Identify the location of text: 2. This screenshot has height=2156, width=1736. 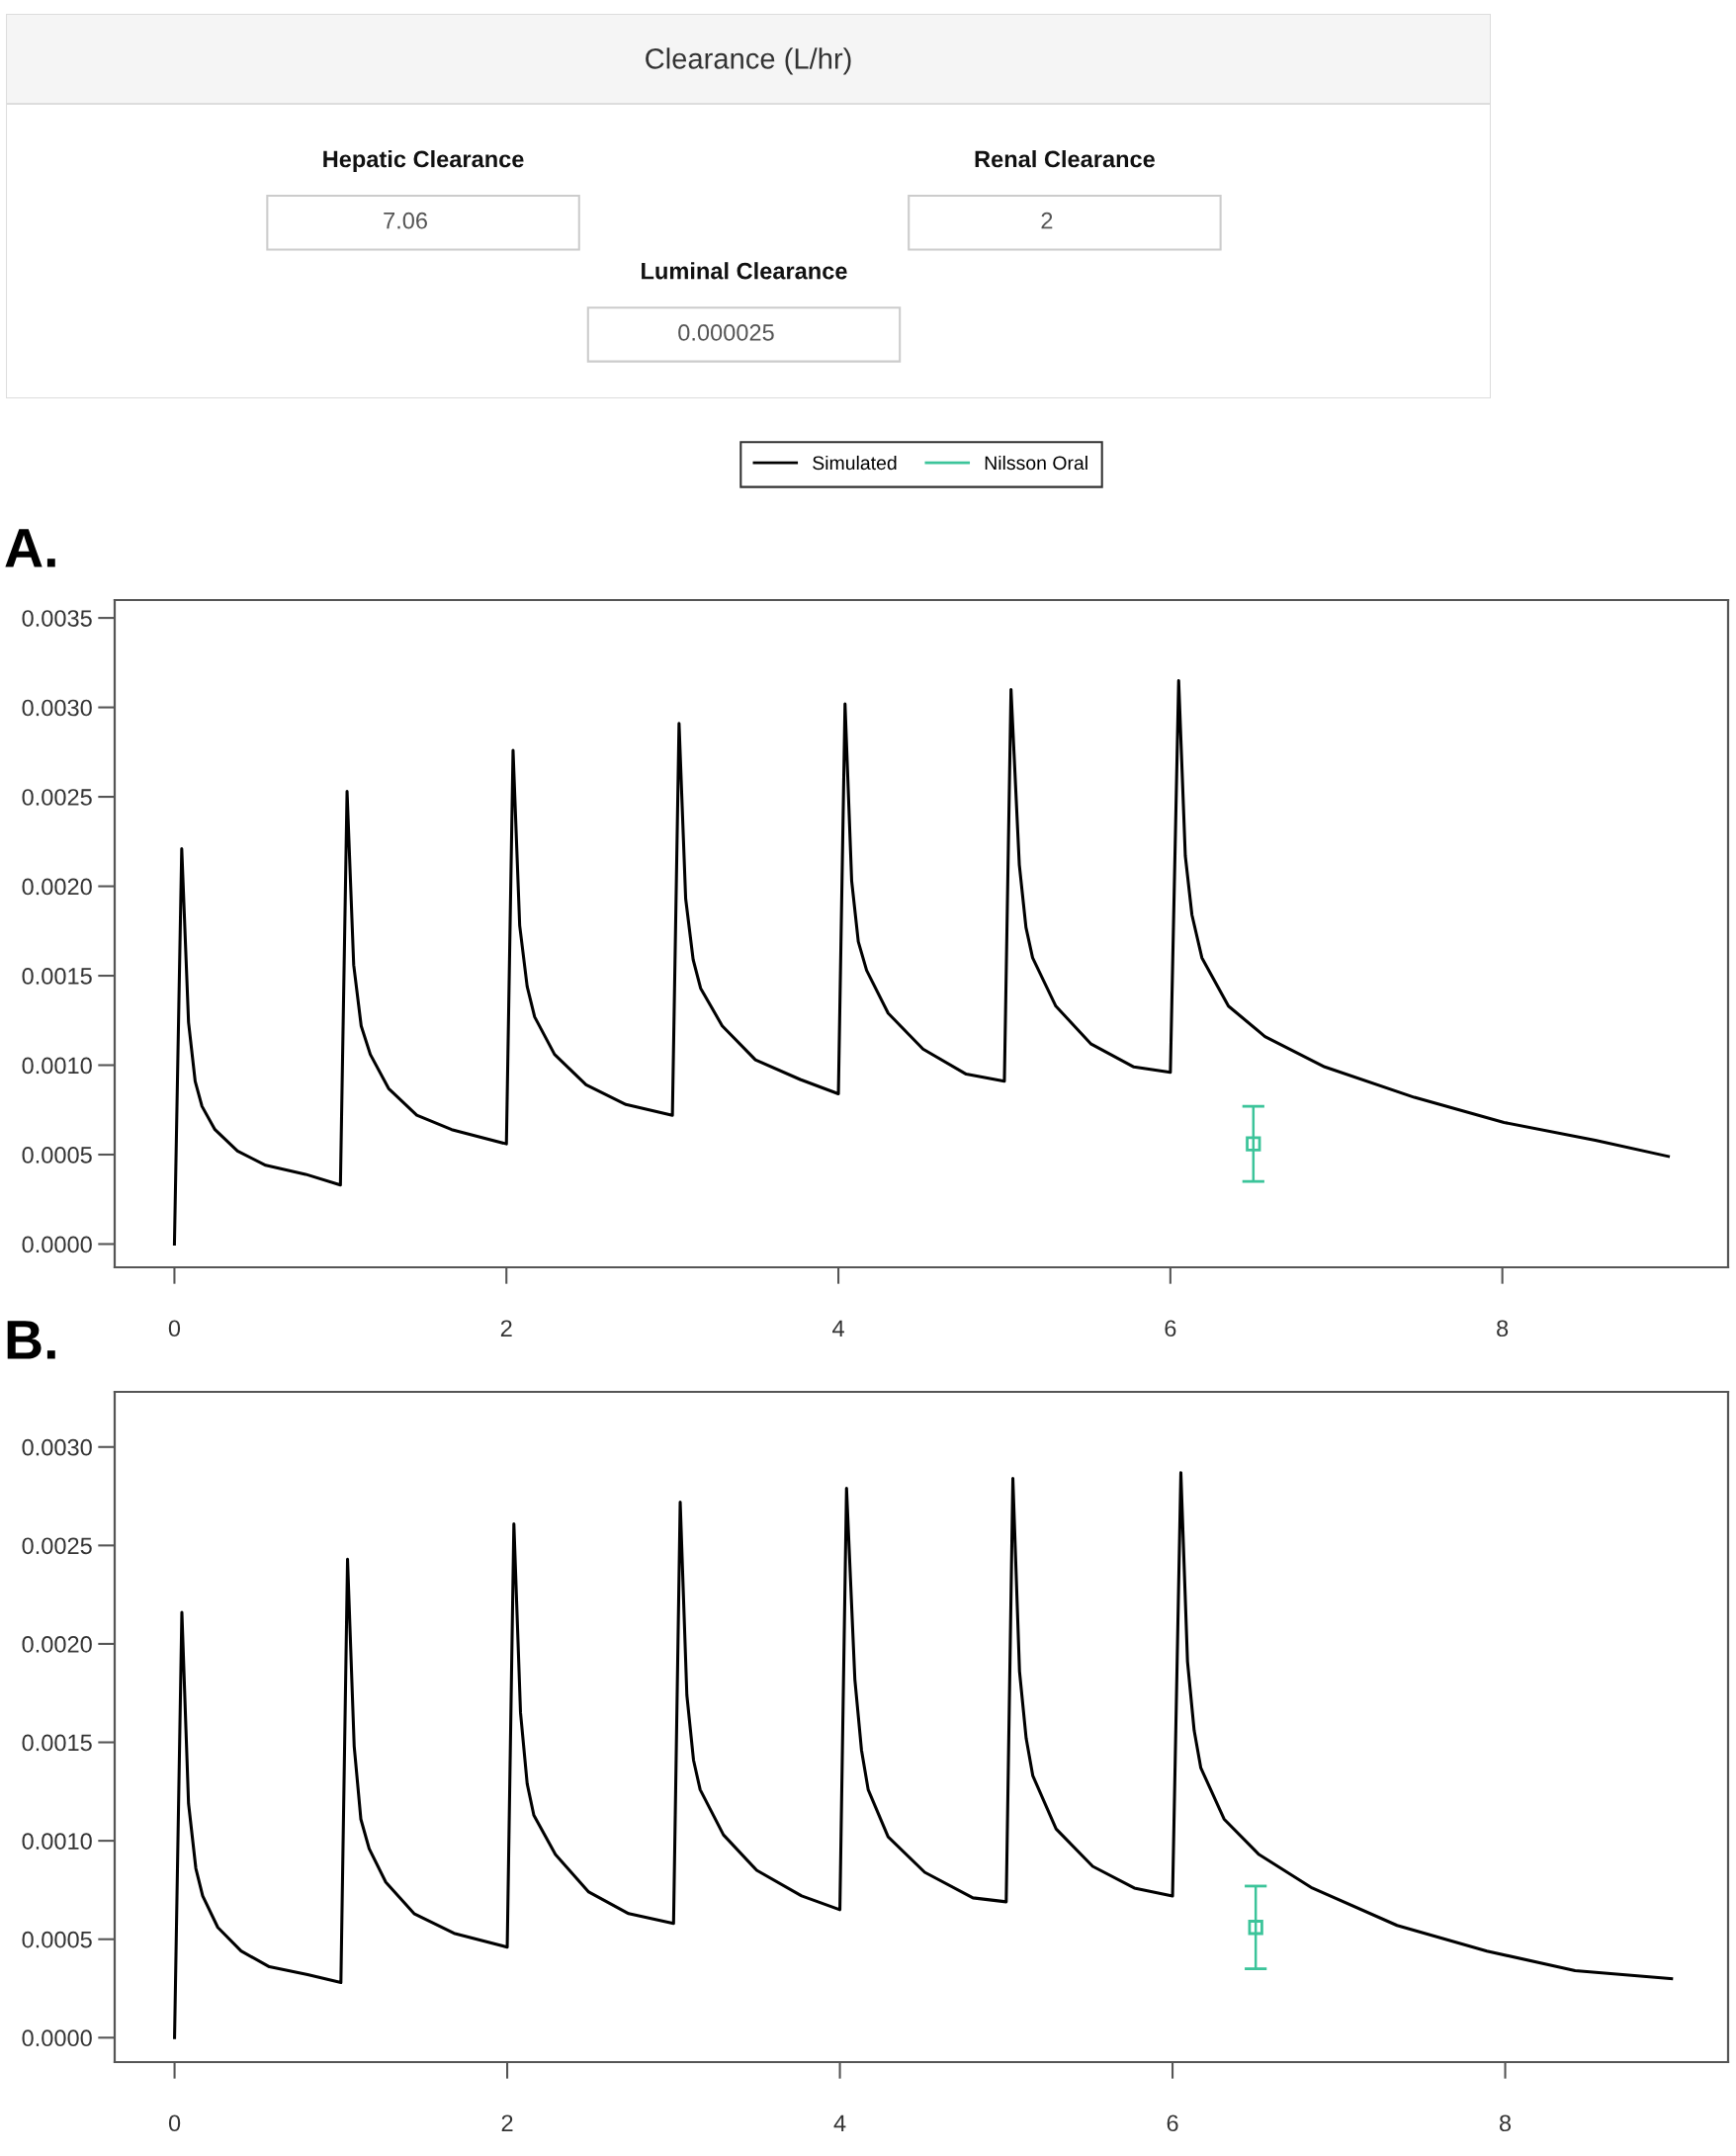
(1047, 220).